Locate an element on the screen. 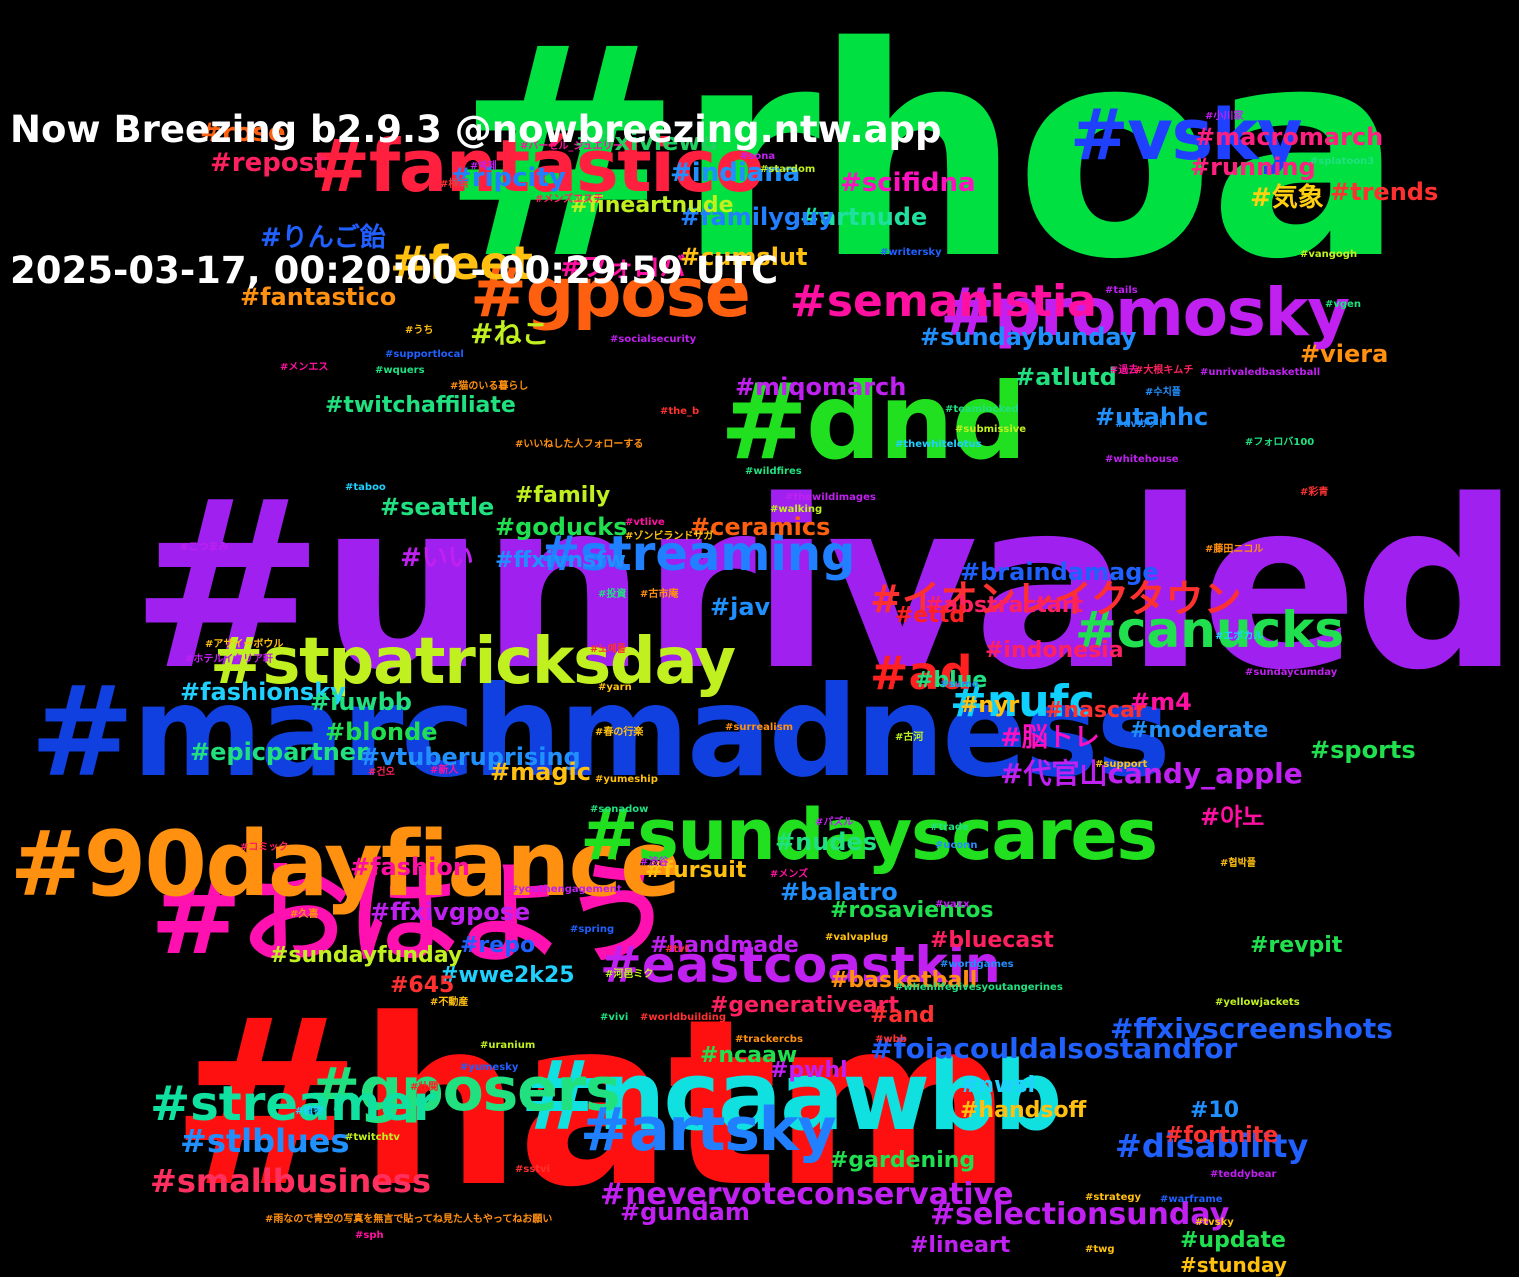 The image size is (1519, 1277). hashtag-word: #投資 is located at coordinates (612, 594).